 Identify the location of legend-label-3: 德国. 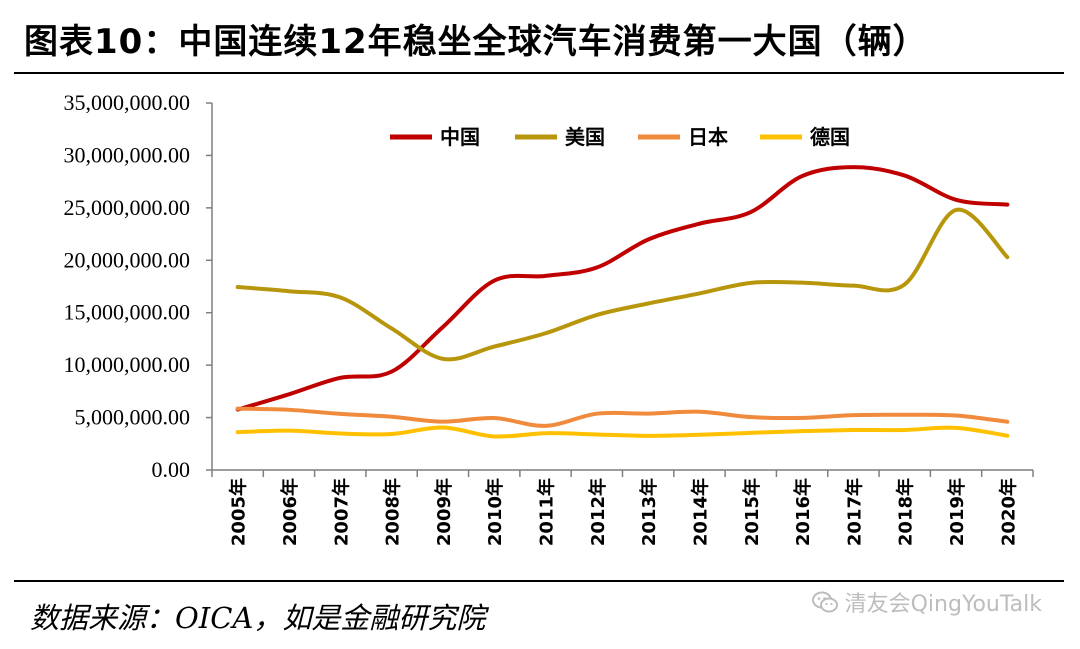
(830, 137).